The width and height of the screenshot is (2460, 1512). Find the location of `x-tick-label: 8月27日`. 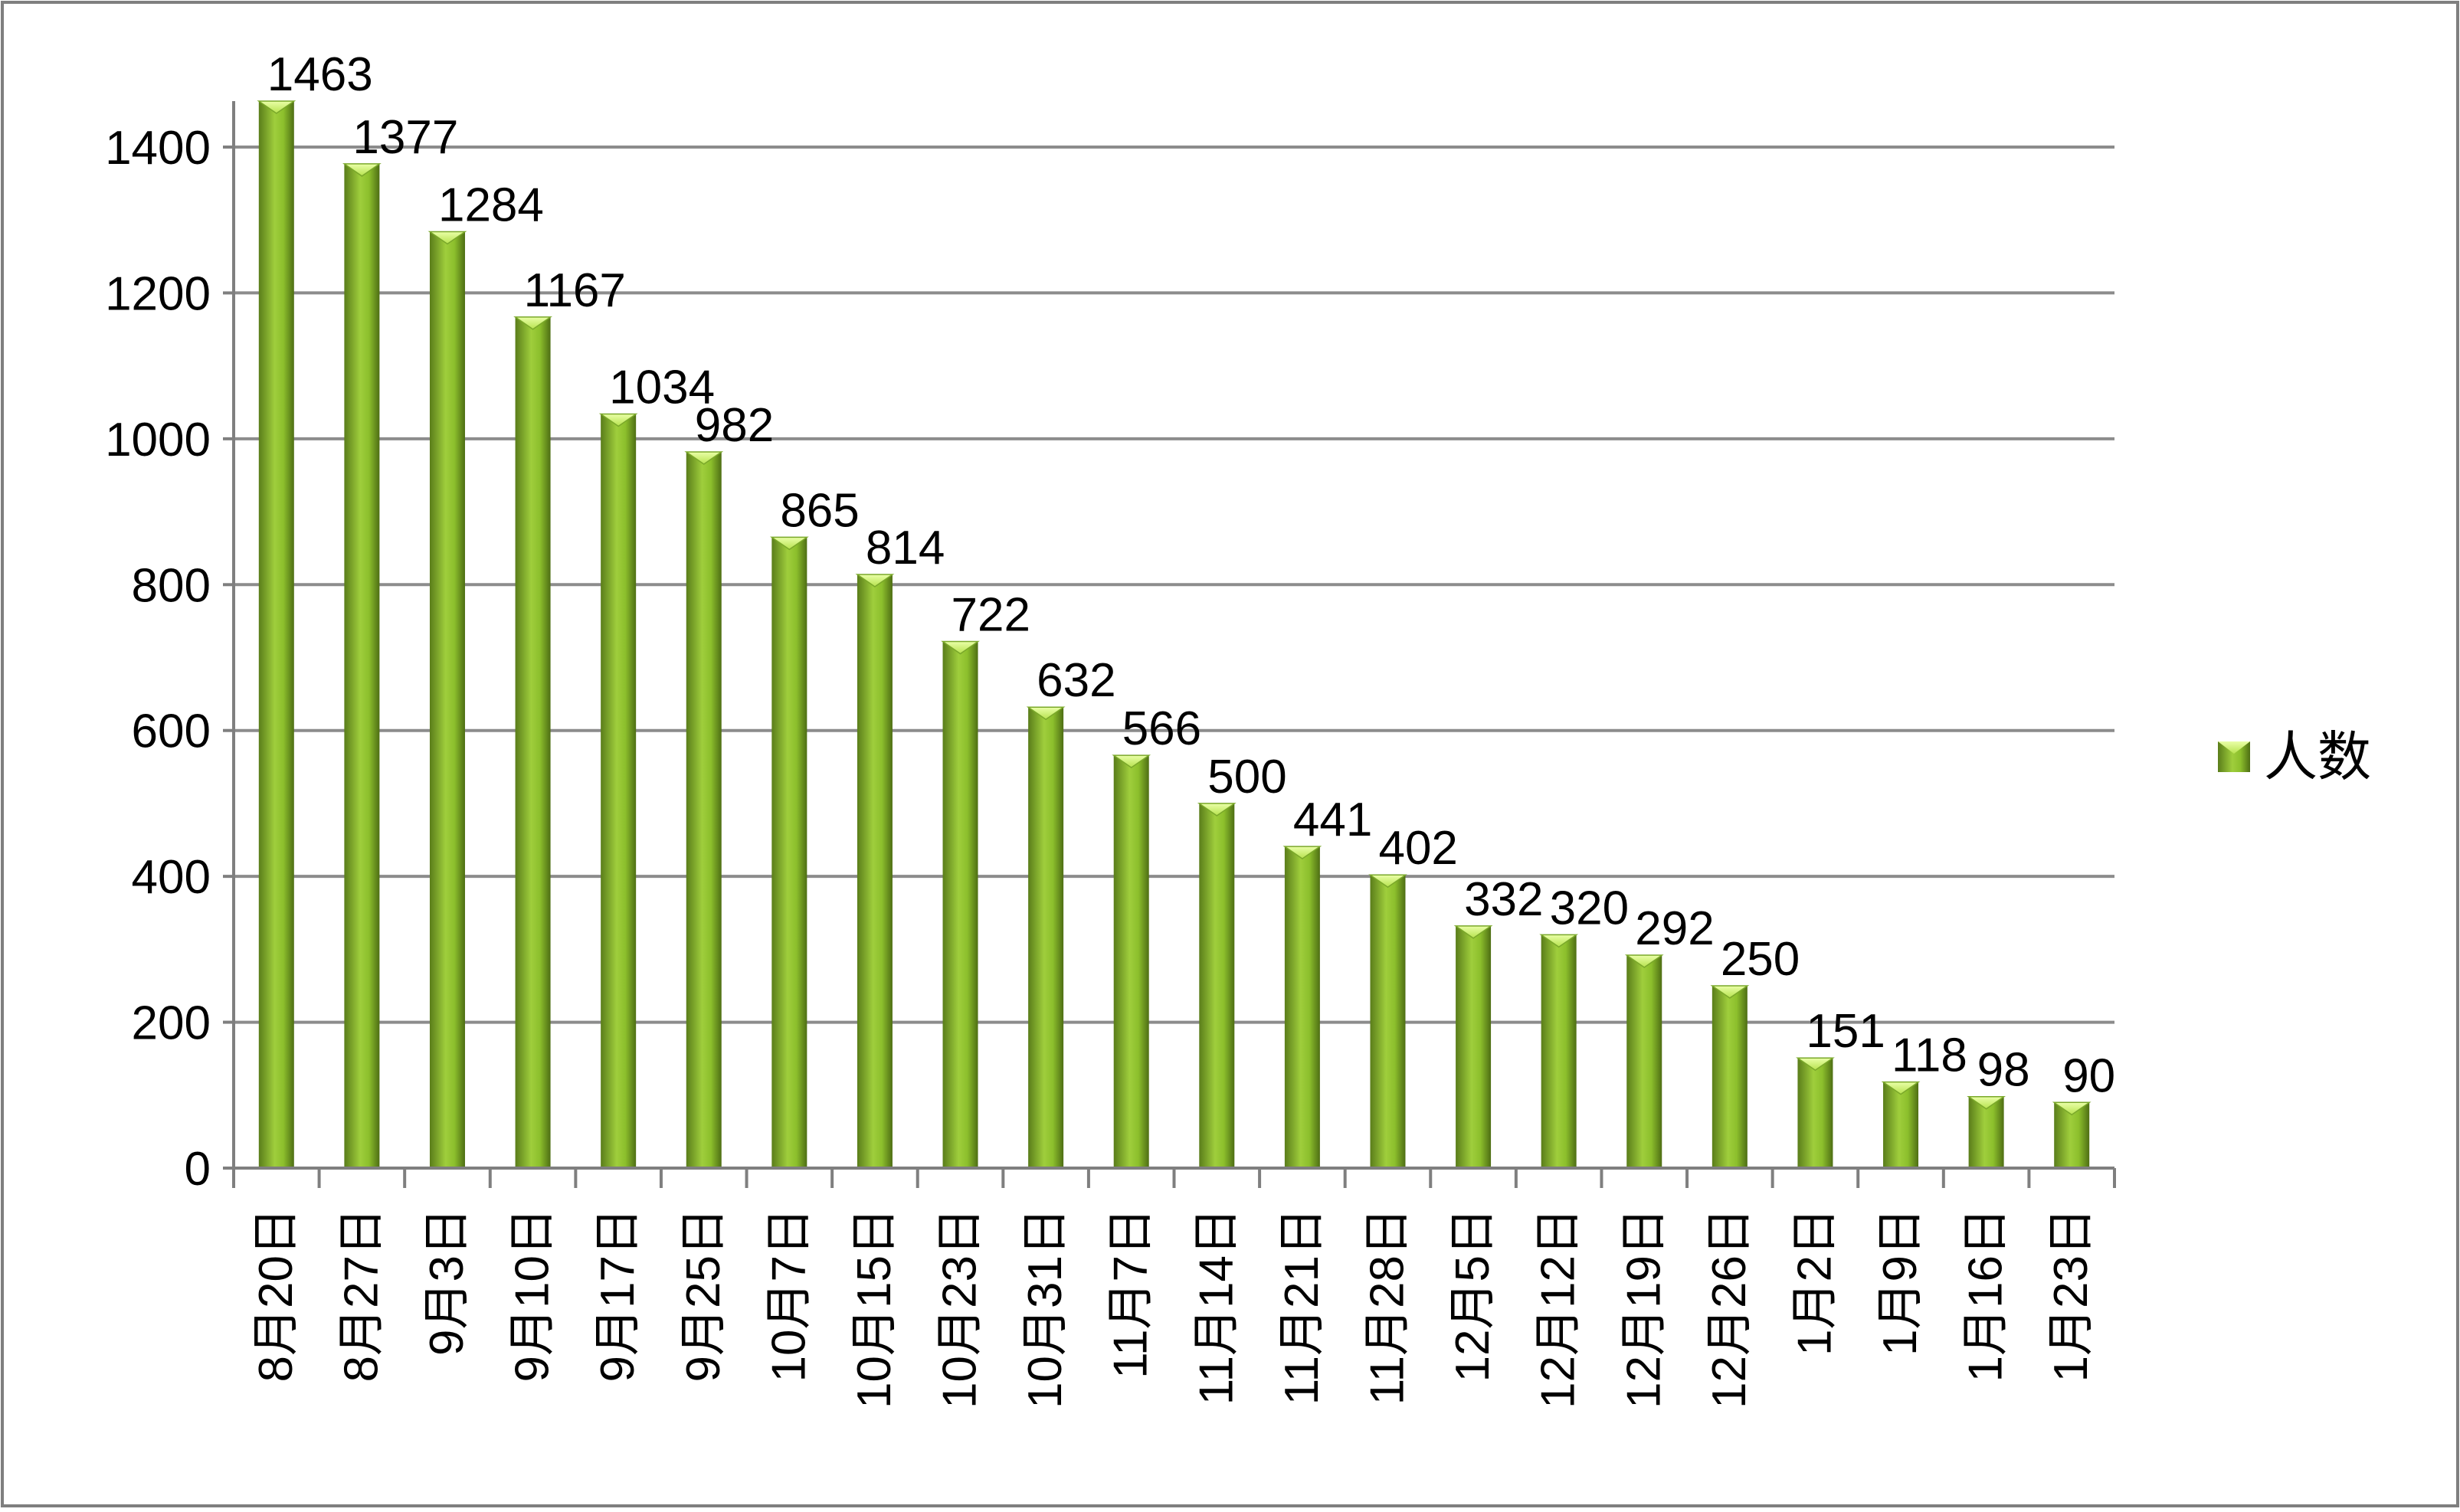

x-tick-label: 8月27日 is located at coordinates (361, 1295).